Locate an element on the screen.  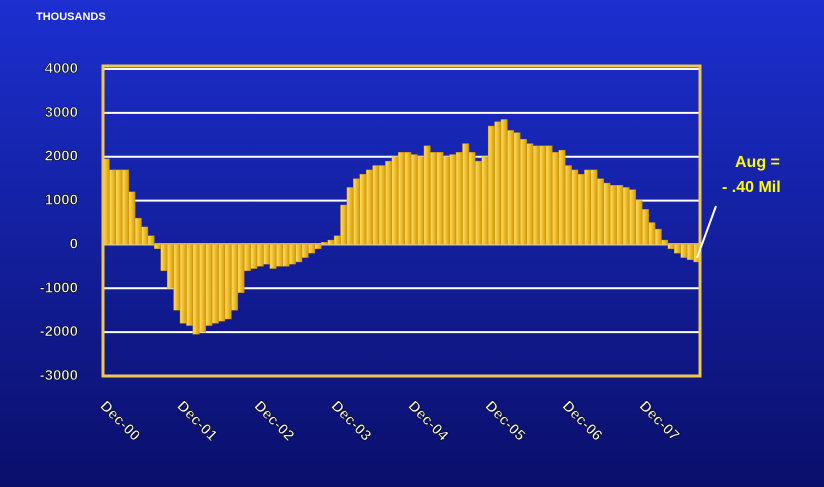
y-tick-label: -1000 is located at coordinates (59, 287).